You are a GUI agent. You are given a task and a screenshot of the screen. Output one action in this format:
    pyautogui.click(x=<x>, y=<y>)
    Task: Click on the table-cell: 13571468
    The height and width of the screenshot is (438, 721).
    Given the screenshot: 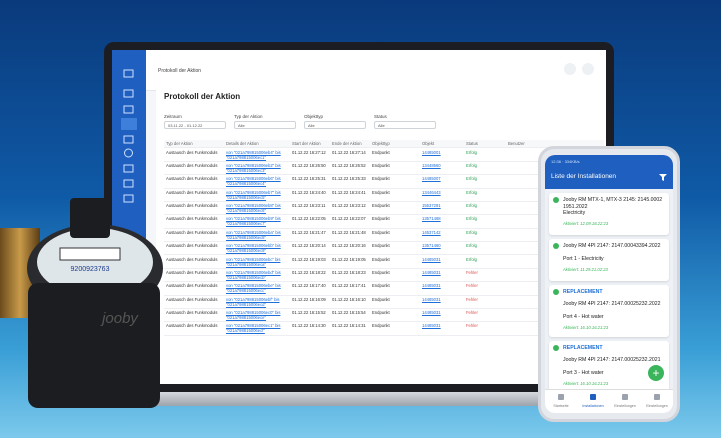 What is the action you would take?
    pyautogui.click(x=442, y=221)
    